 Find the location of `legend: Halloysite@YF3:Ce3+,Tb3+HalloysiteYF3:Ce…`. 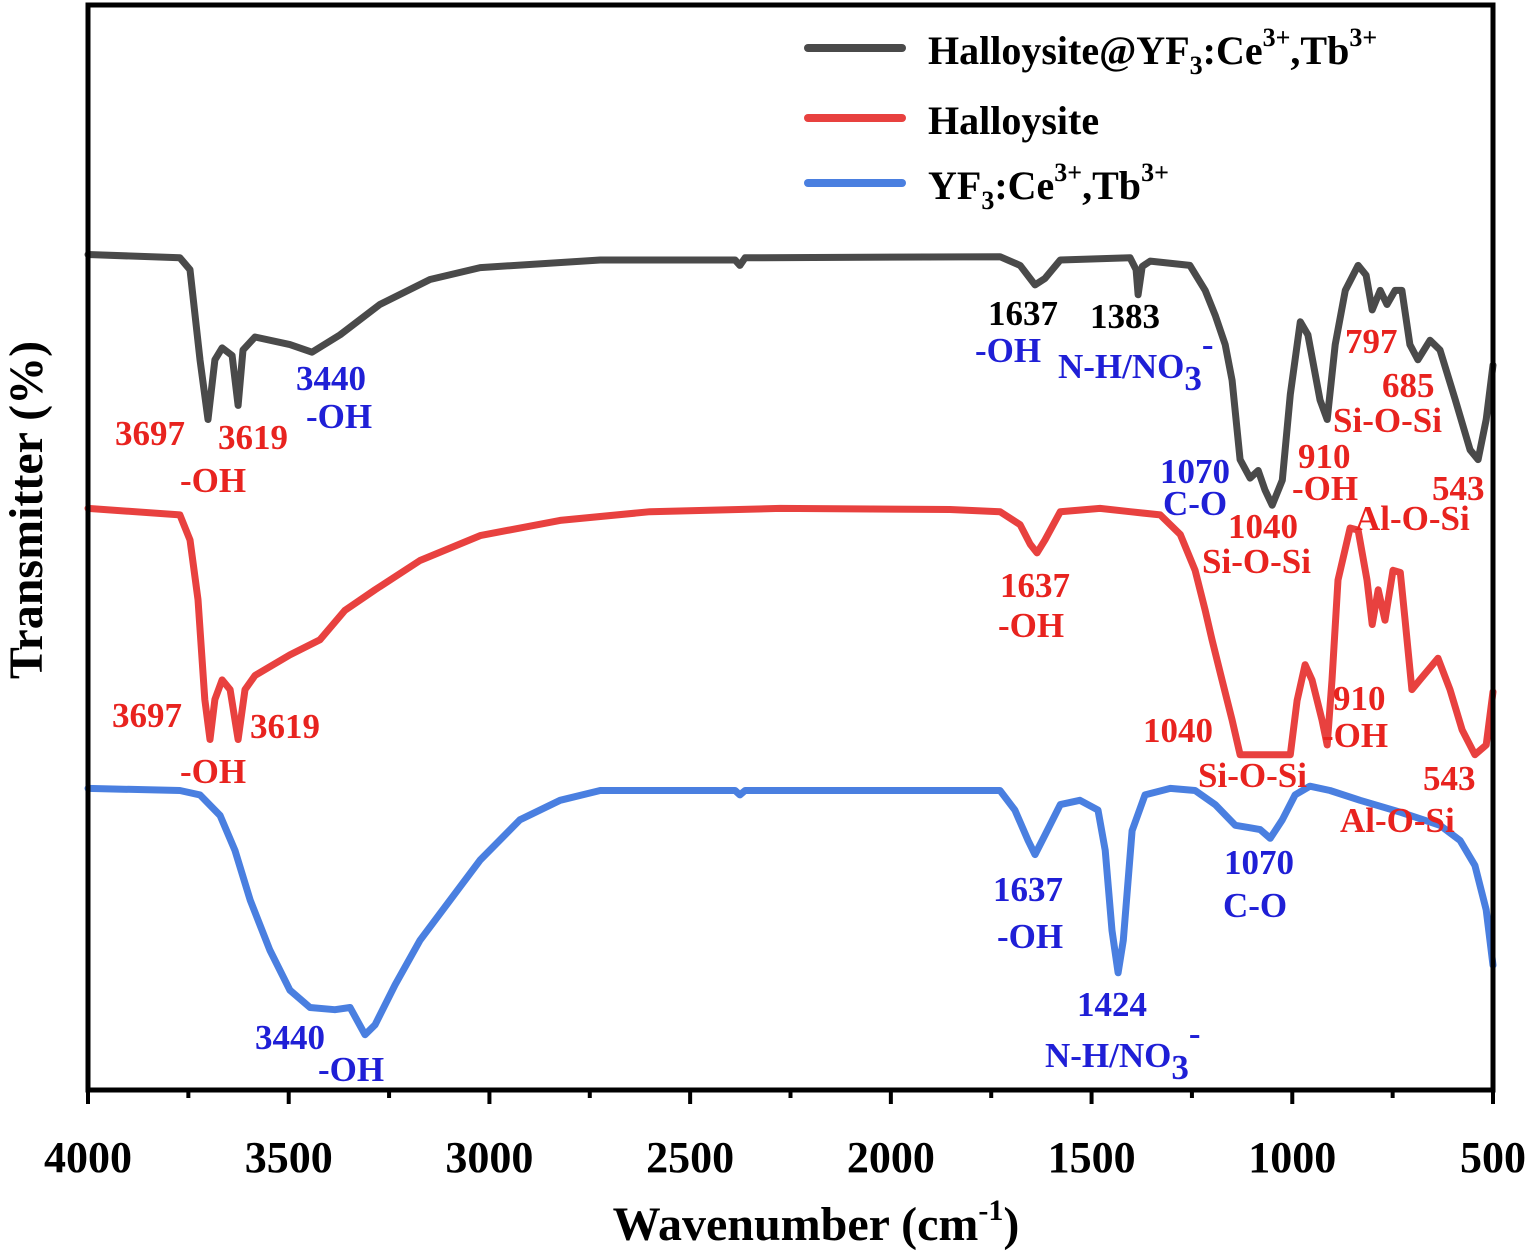

legend: Halloysite@YF3:Ce3+,Tb3+HalloysiteYF3:Ce… is located at coordinates (1090, 119).